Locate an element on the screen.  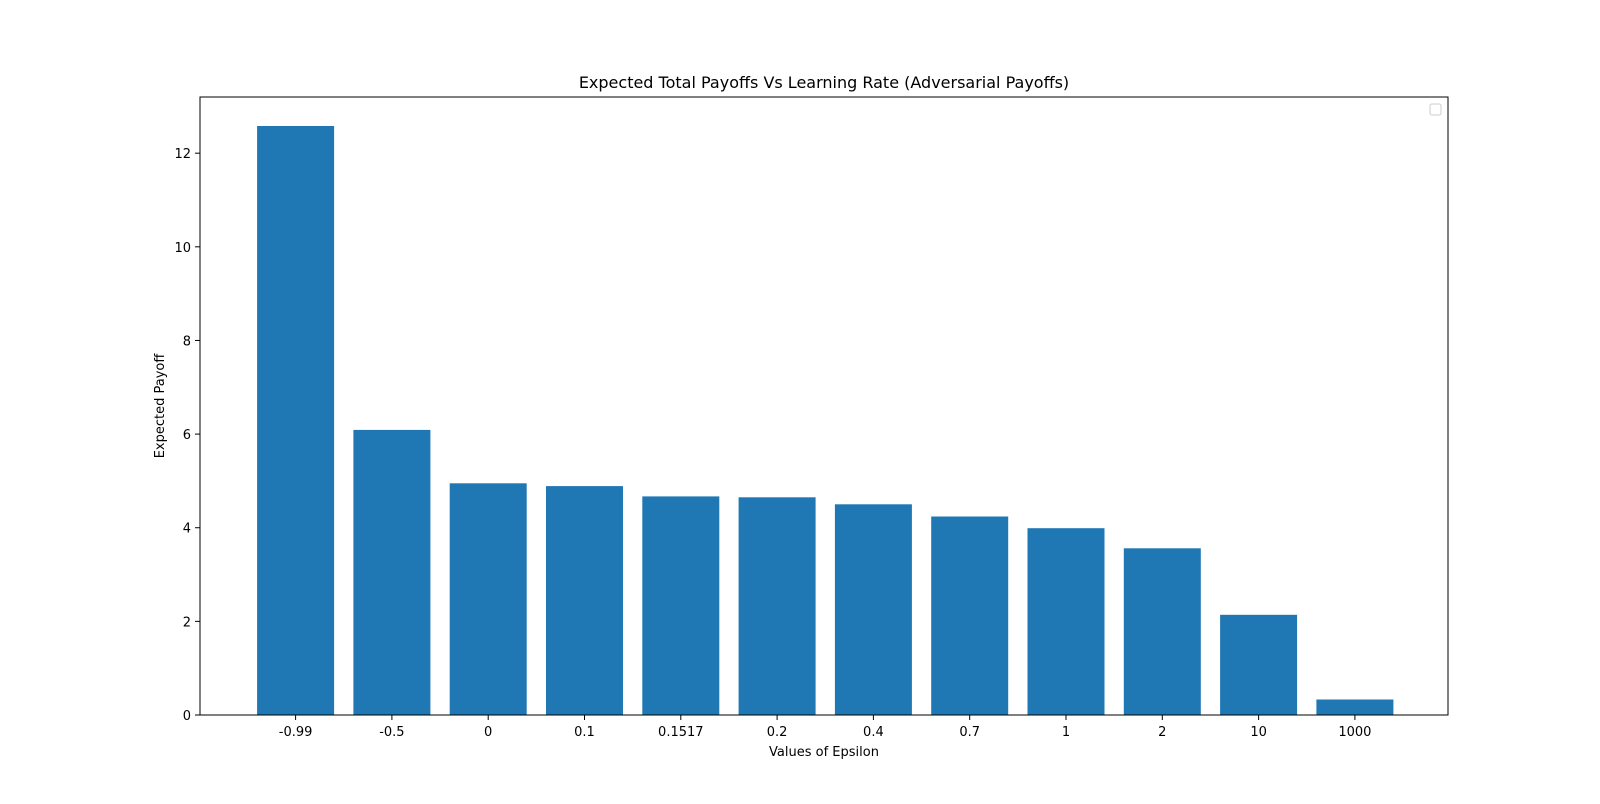
y-tick-label: 0 is located at coordinates (187, 716).